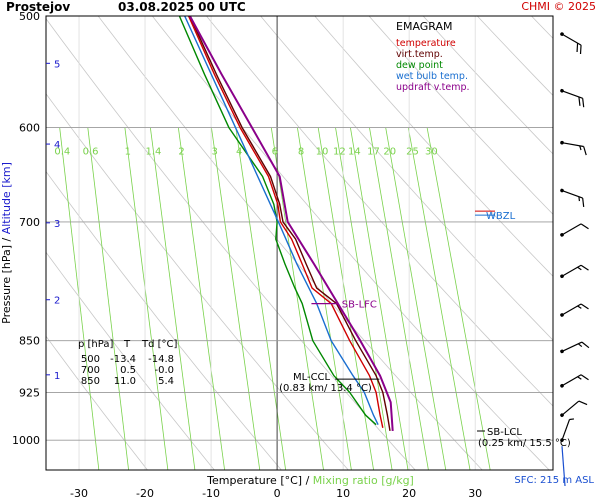 This screenshot has height=500, width=600. I want to click on mixing-ratio-label: 0.4, so click(62, 152).